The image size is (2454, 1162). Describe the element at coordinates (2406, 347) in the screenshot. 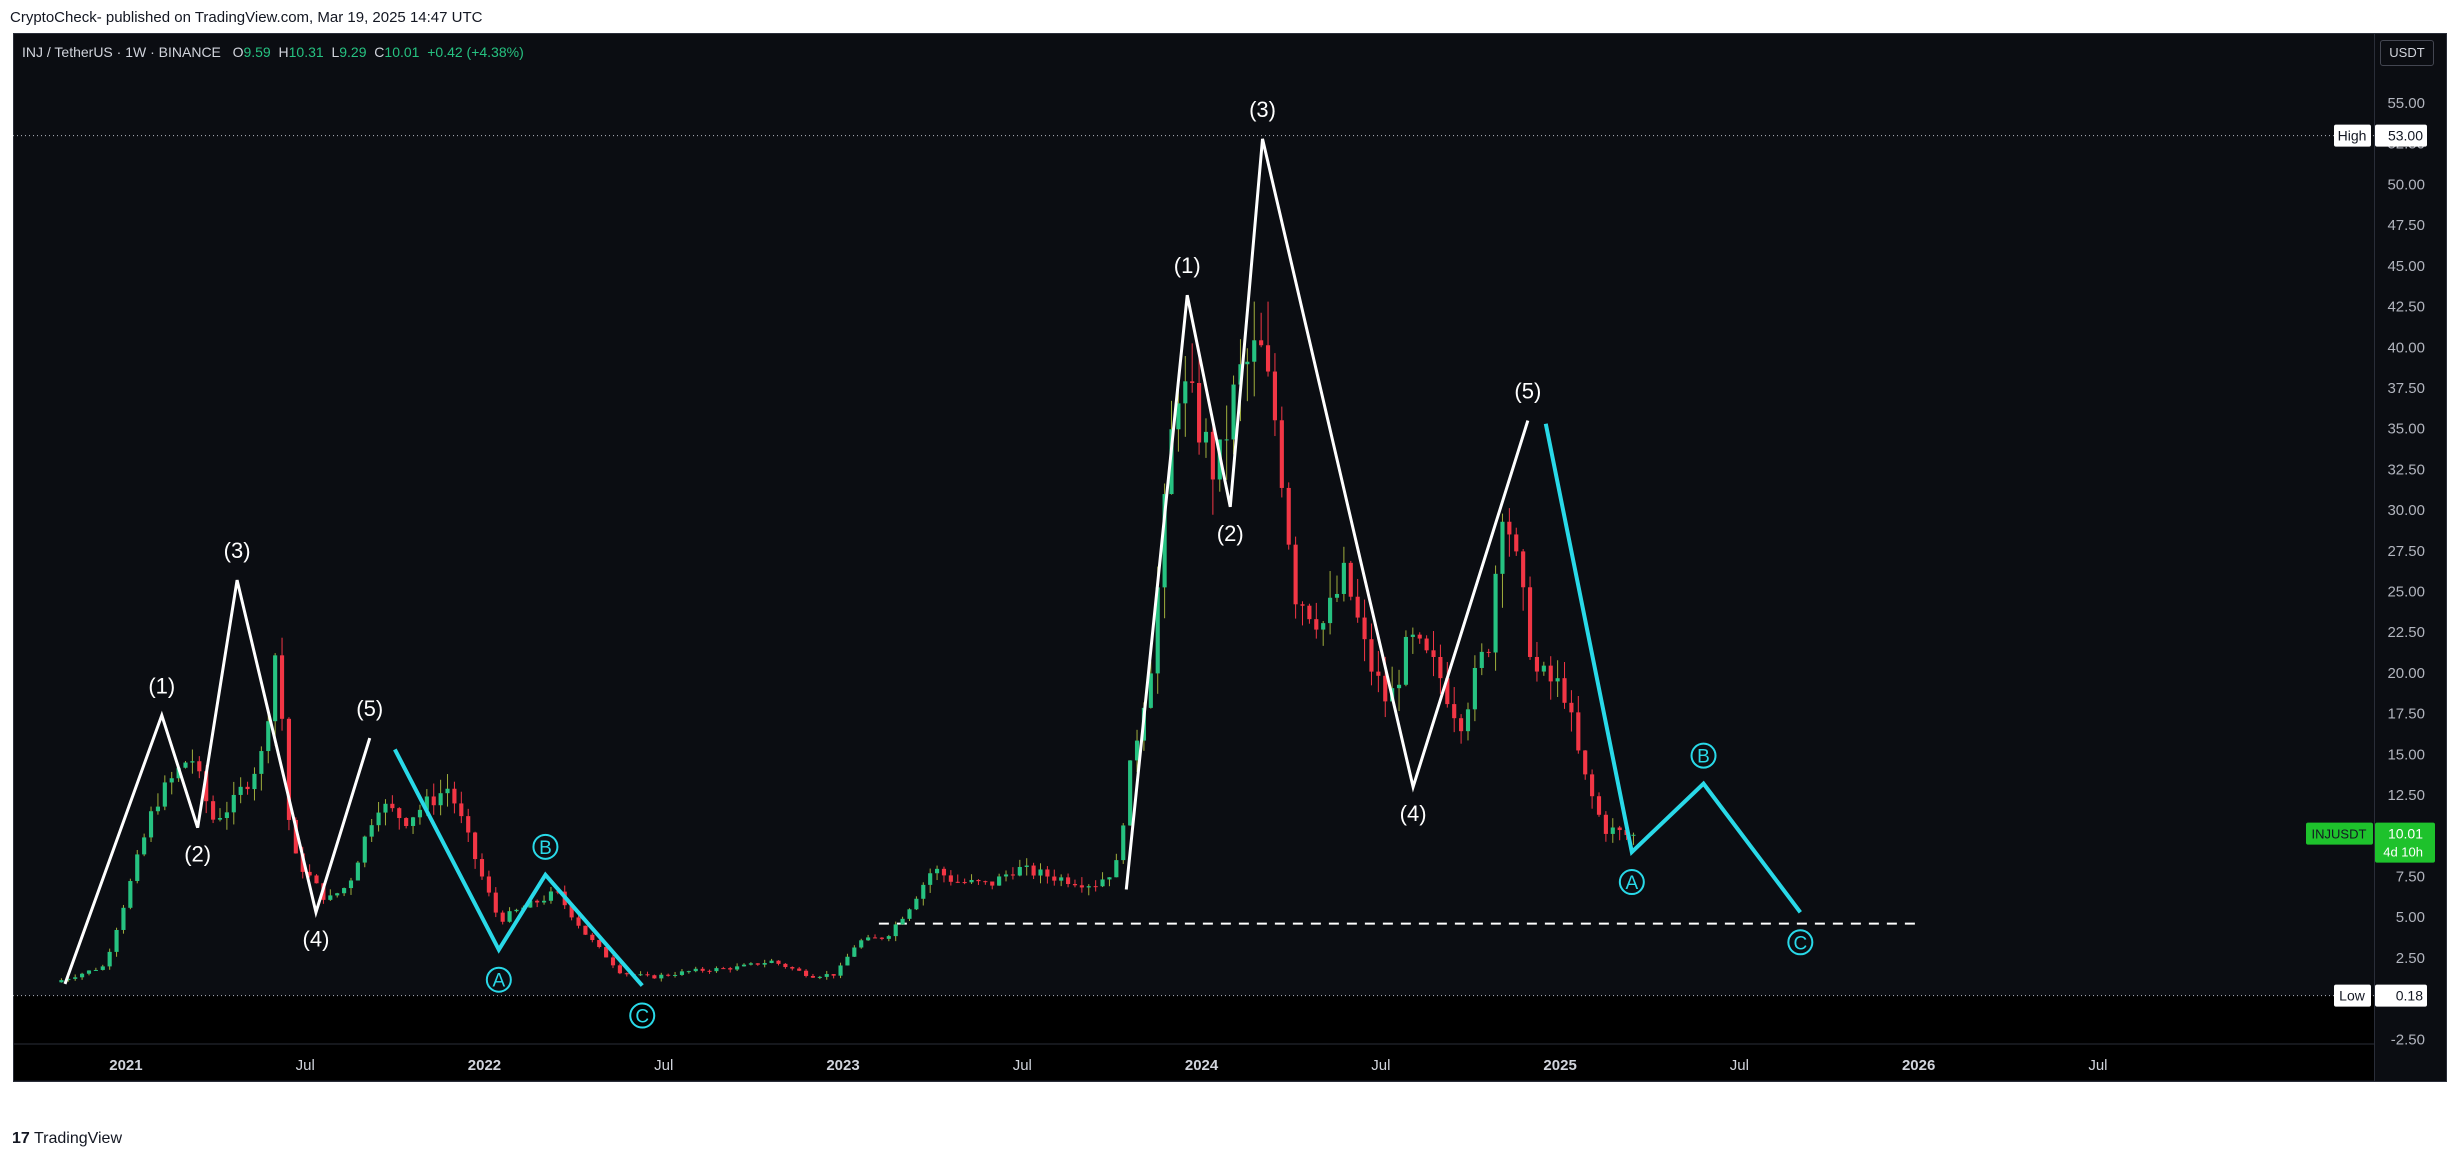

I see `y-tick-label: 40.00` at that location.